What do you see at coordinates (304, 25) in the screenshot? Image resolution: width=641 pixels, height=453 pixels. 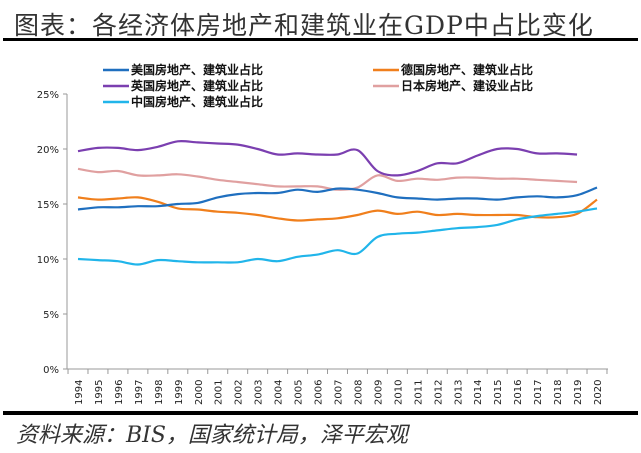 I see `chart-title: 图表：各经济体房地产和建筑业在GDP中占比变化` at bounding box center [304, 25].